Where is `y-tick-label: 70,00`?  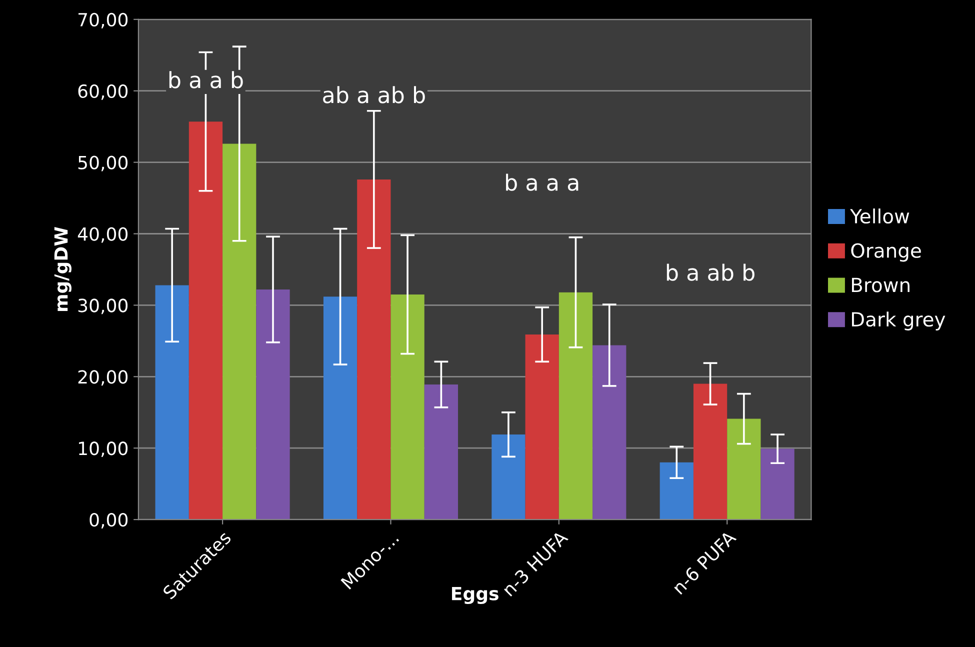 y-tick-label: 70,00 is located at coordinates (103, 20).